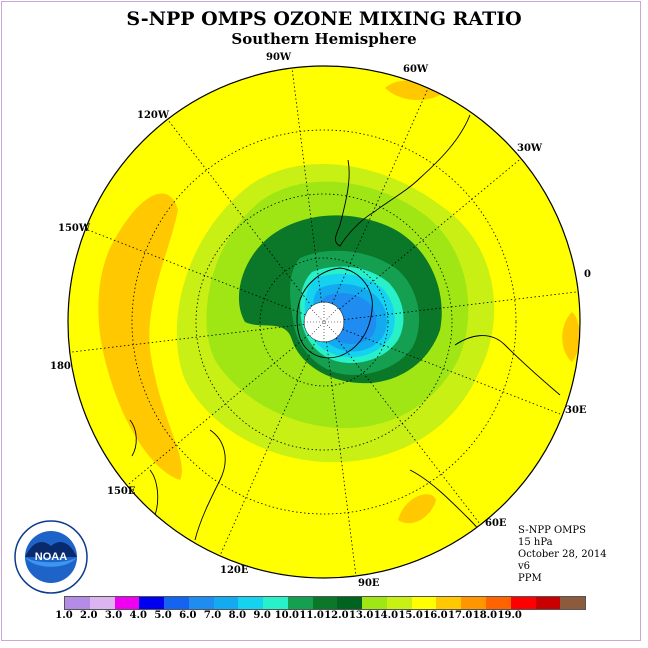  I want to click on meta-date: October 28, 2014, so click(562, 554).